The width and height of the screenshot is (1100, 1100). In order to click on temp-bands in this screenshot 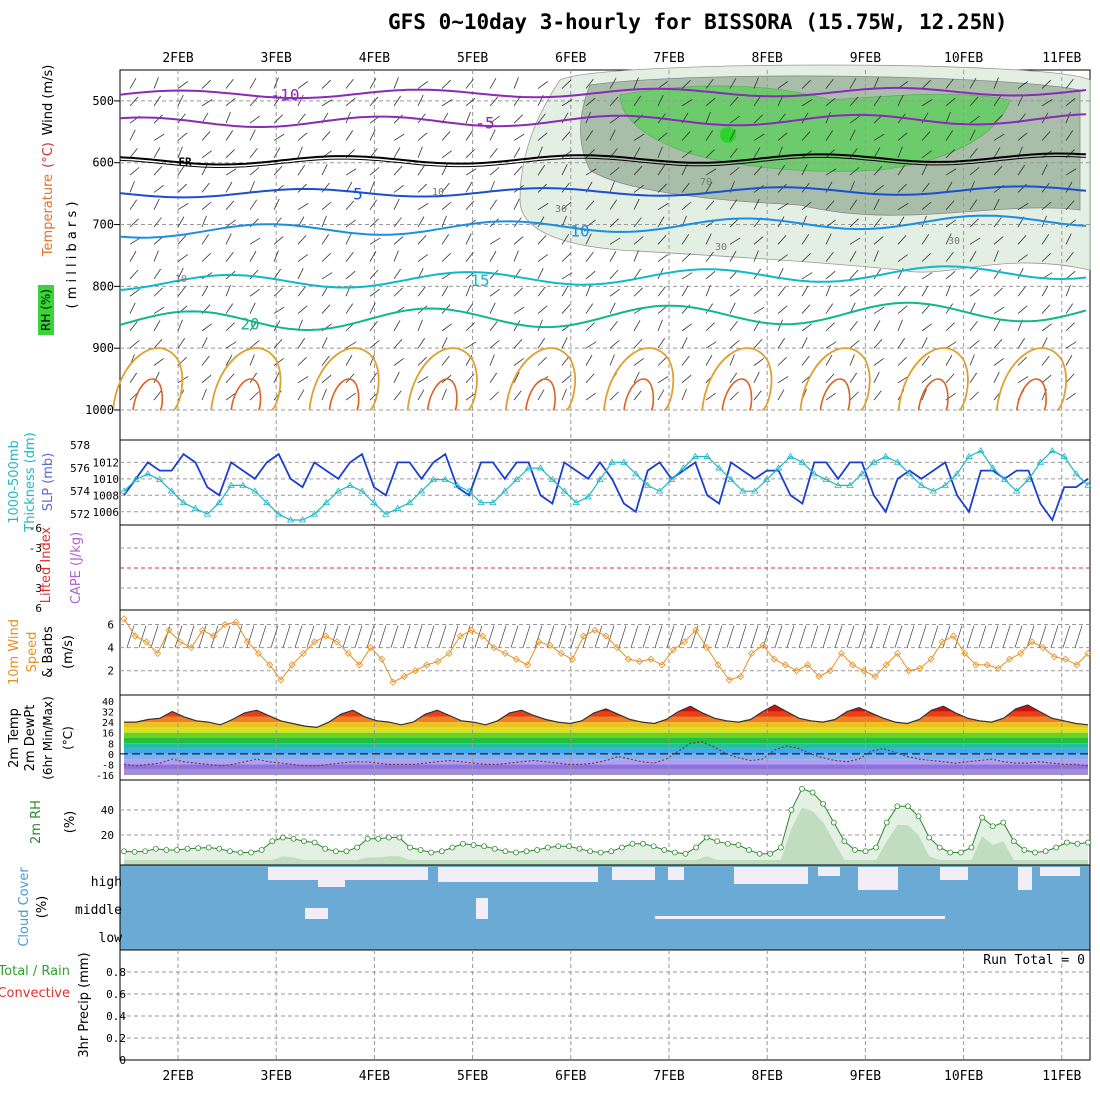, I will do `click(606, 740)`.